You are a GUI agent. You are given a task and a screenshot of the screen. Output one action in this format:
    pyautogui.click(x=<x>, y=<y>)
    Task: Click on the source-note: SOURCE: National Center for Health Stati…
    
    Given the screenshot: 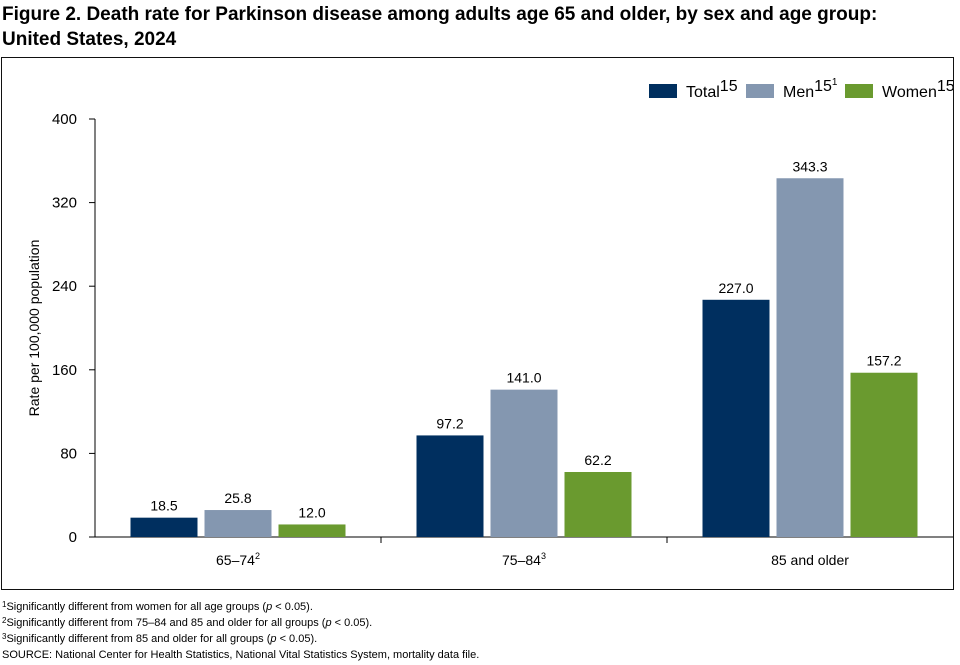 What is the action you would take?
    pyautogui.click(x=241, y=655)
    